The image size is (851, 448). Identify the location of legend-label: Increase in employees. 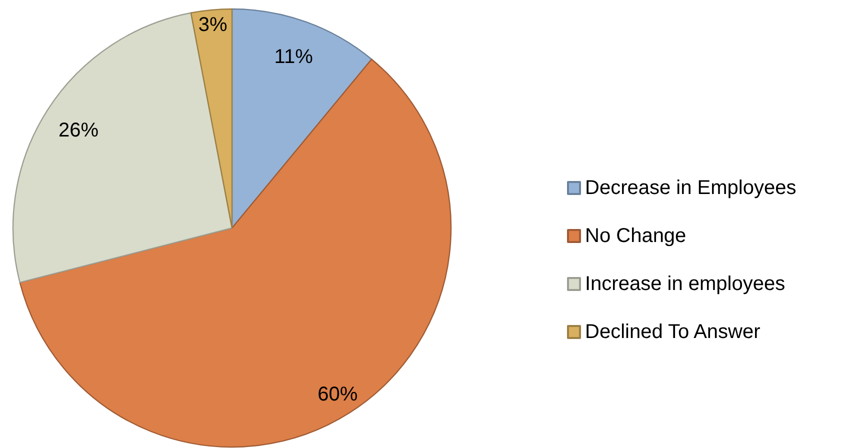
(685, 284).